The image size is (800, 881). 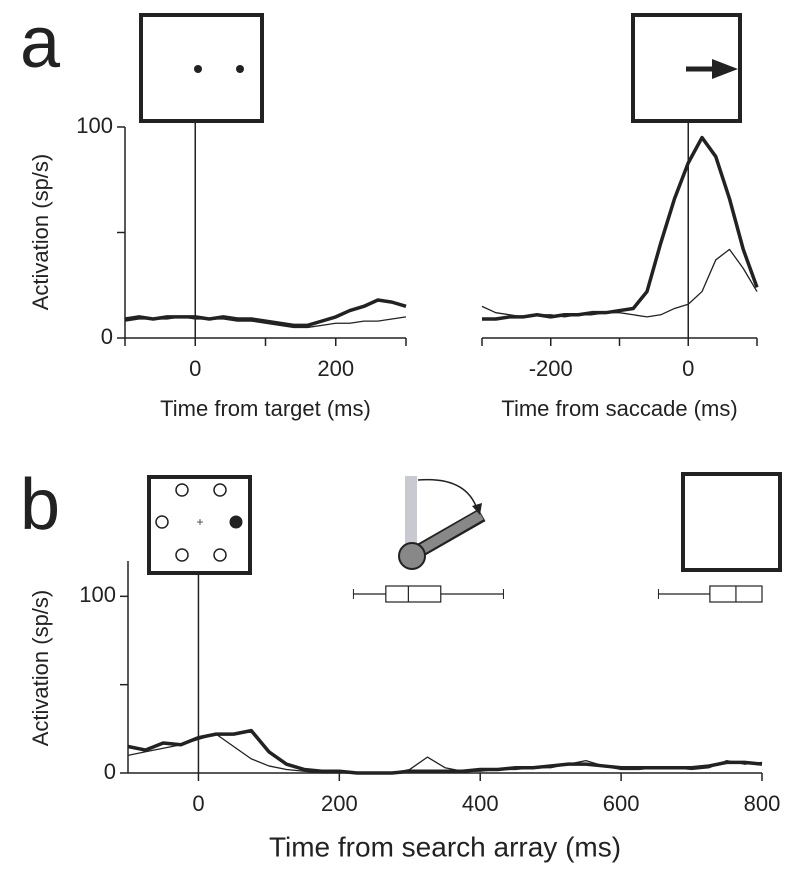 What do you see at coordinates (40, 505) in the screenshot?
I see `panel-label: b` at bounding box center [40, 505].